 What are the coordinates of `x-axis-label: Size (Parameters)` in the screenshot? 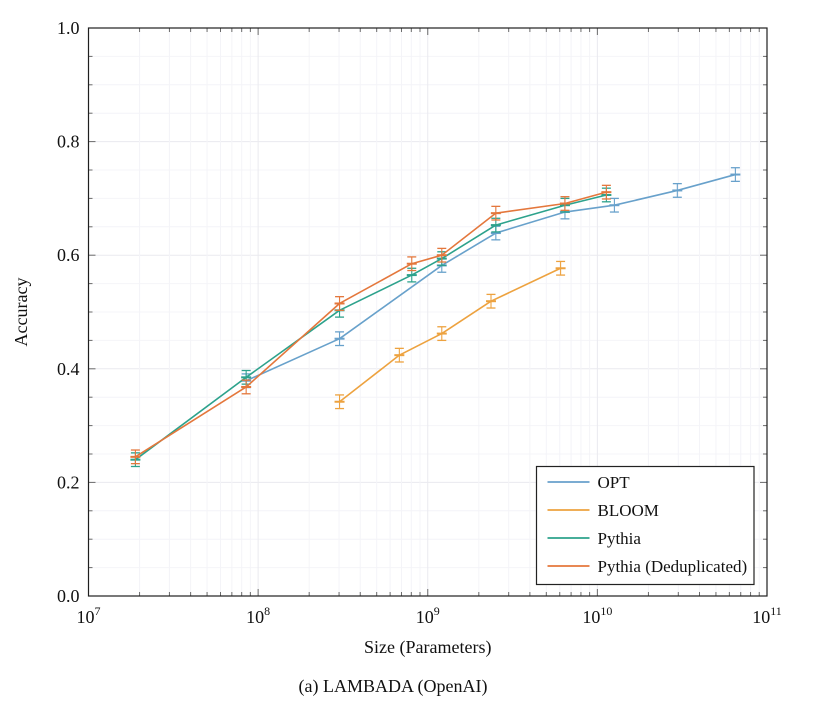 It's located at (427, 647).